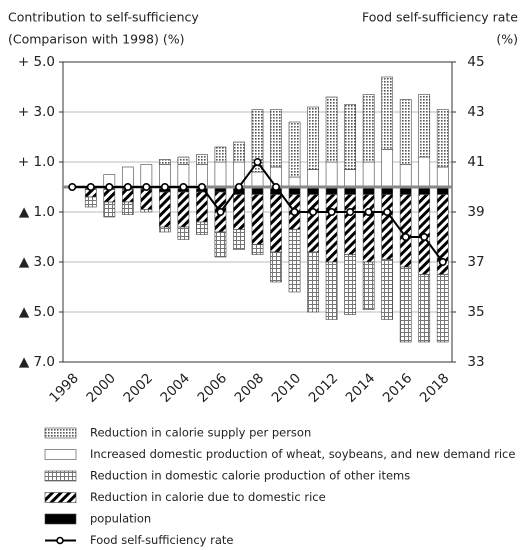 The height and width of the screenshot is (550, 529). Describe the element at coordinates (287, 388) in the screenshot. I see `x-tick-label: 2010` at that location.